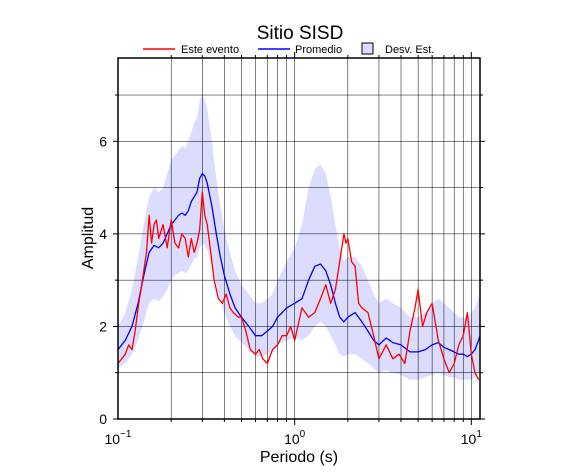 The image size is (586, 475). What do you see at coordinates (103, 419) in the screenshot?
I see `y-tick-label: 0` at bounding box center [103, 419].